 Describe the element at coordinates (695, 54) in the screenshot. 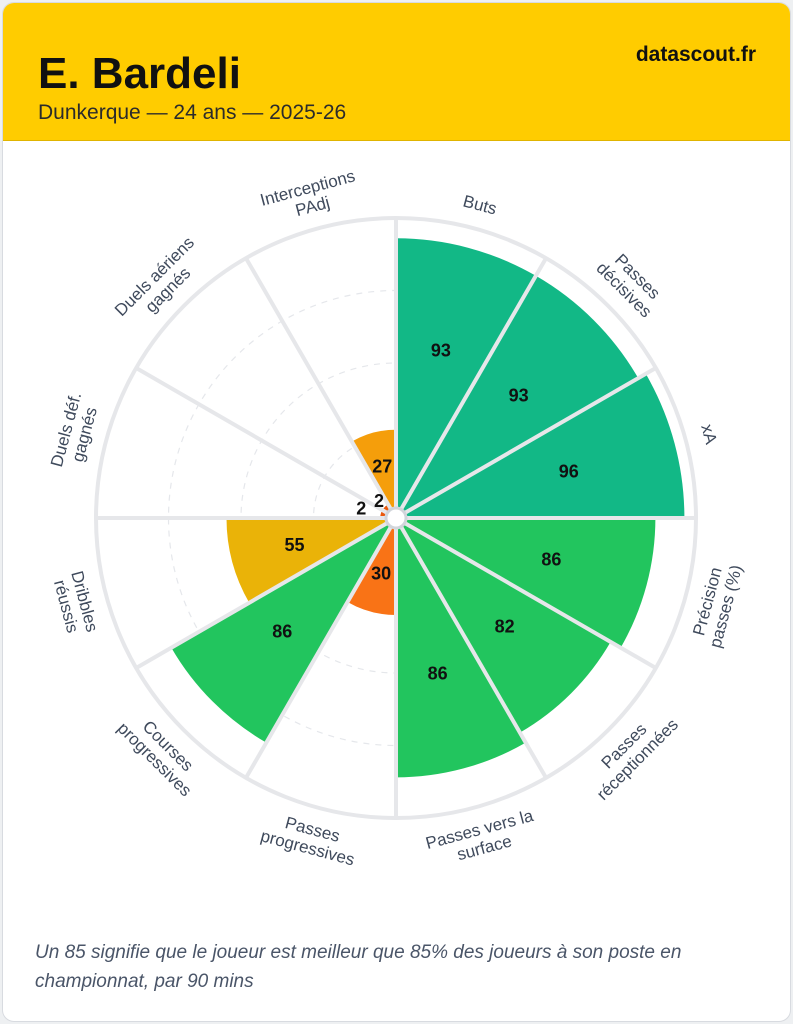

I see `brand-logo-text: datascout.fr` at that location.